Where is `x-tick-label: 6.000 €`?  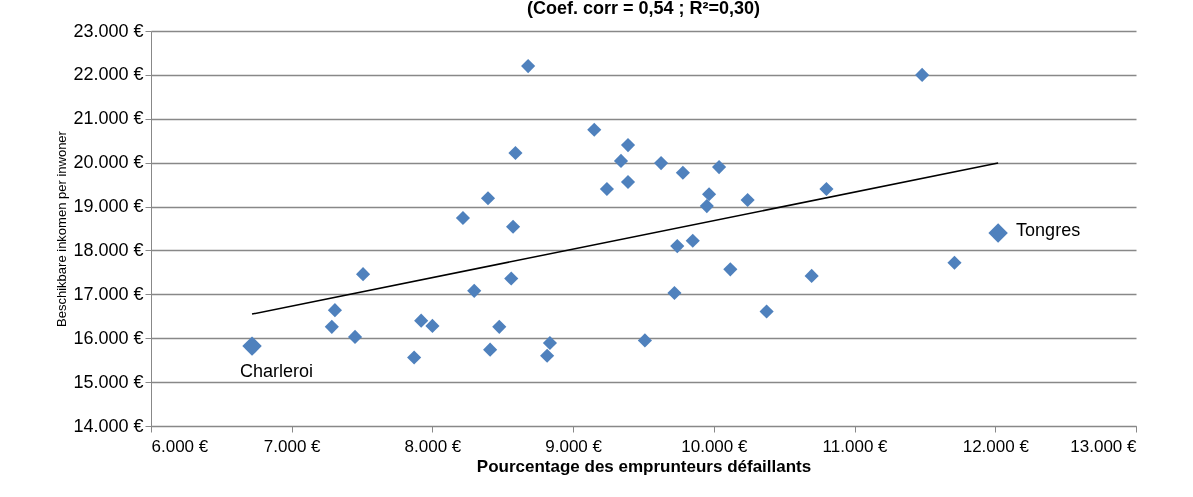 x-tick-label: 6.000 € is located at coordinates (180, 446).